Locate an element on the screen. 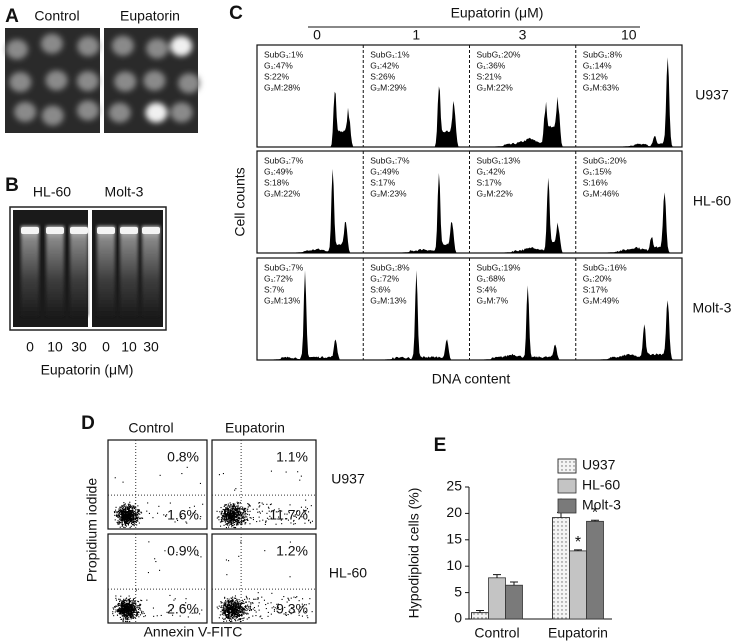  gel-lane is located at coordinates (129, 271).